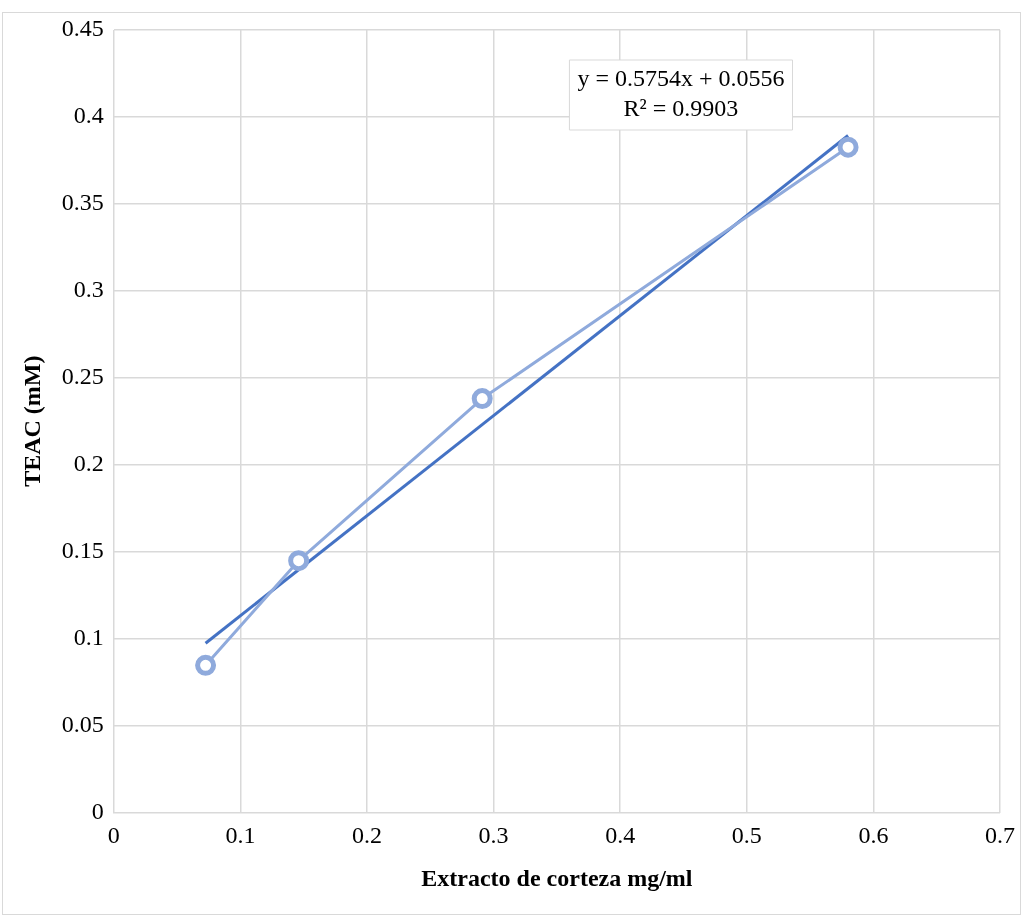  I want to click on x-tick-label: 0.5, so click(746, 835).